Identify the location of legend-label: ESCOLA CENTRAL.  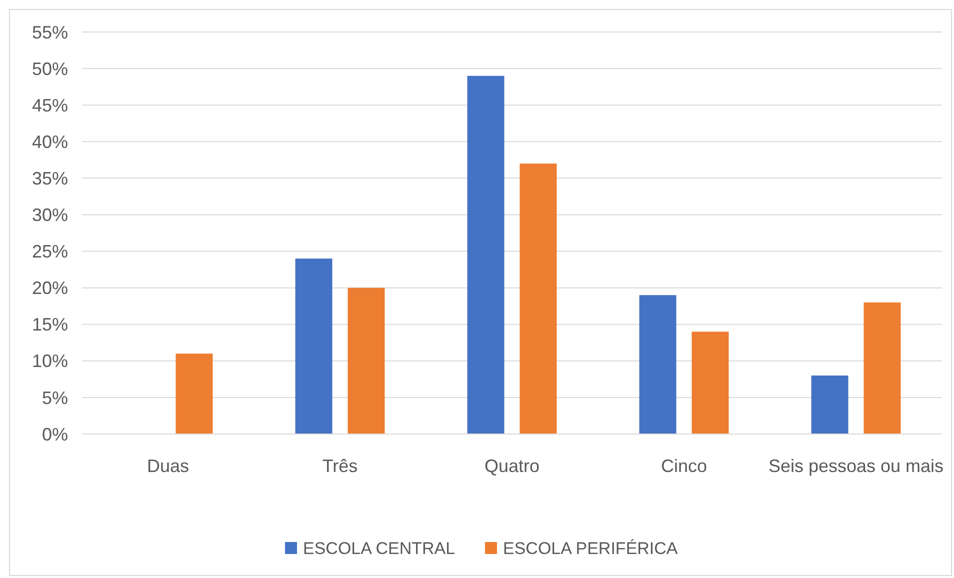
(379, 548).